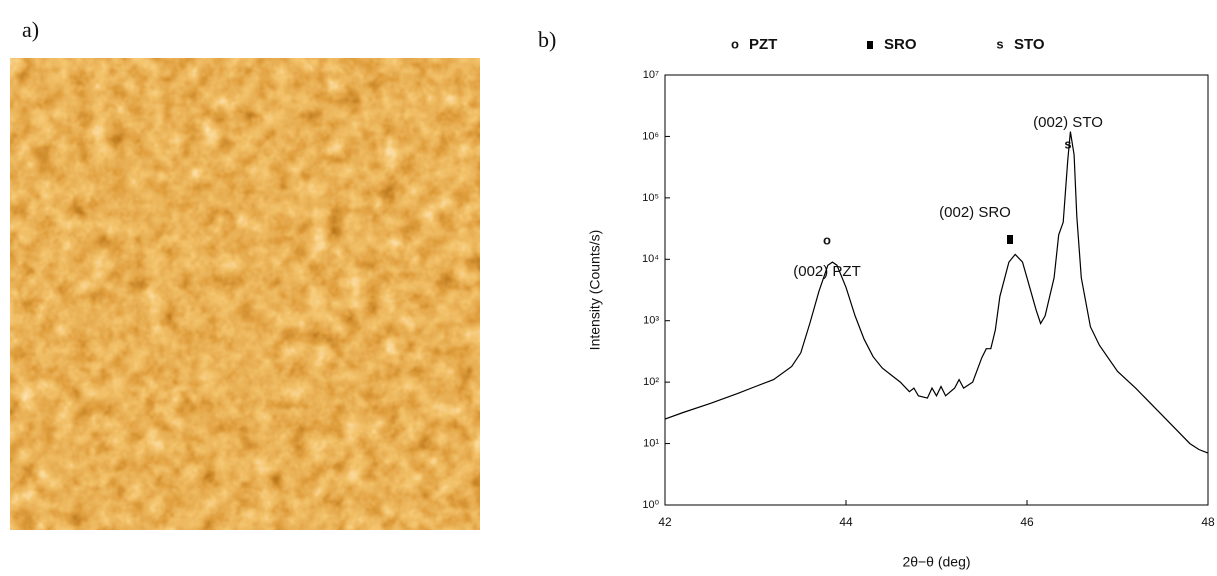 Image resolution: width=1217 pixels, height=576 pixels. What do you see at coordinates (936, 562) in the screenshot?
I see `x-axis-label: 2θ−θ (deg)` at bounding box center [936, 562].